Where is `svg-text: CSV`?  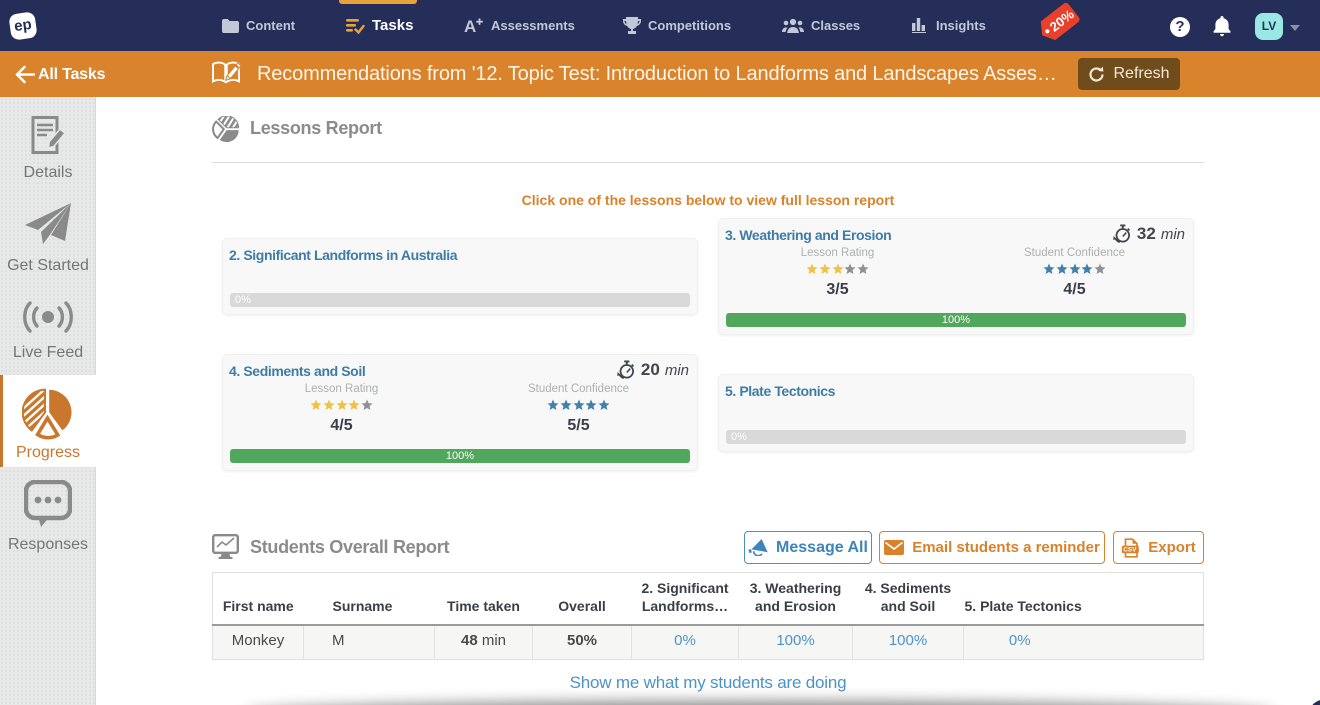 svg-text: CSV is located at coordinates (1131, 549).